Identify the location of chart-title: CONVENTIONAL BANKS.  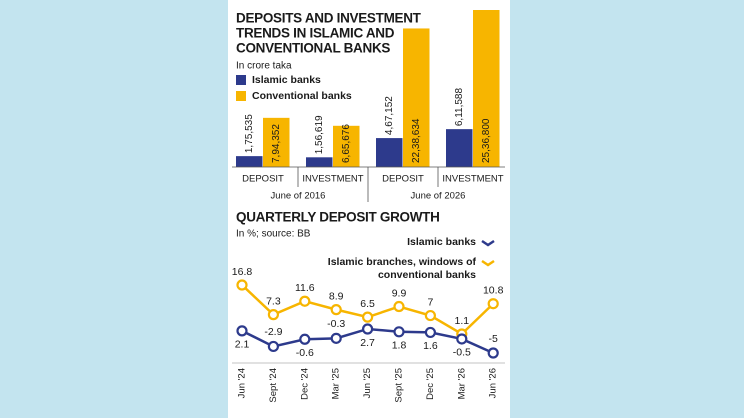
(313, 48).